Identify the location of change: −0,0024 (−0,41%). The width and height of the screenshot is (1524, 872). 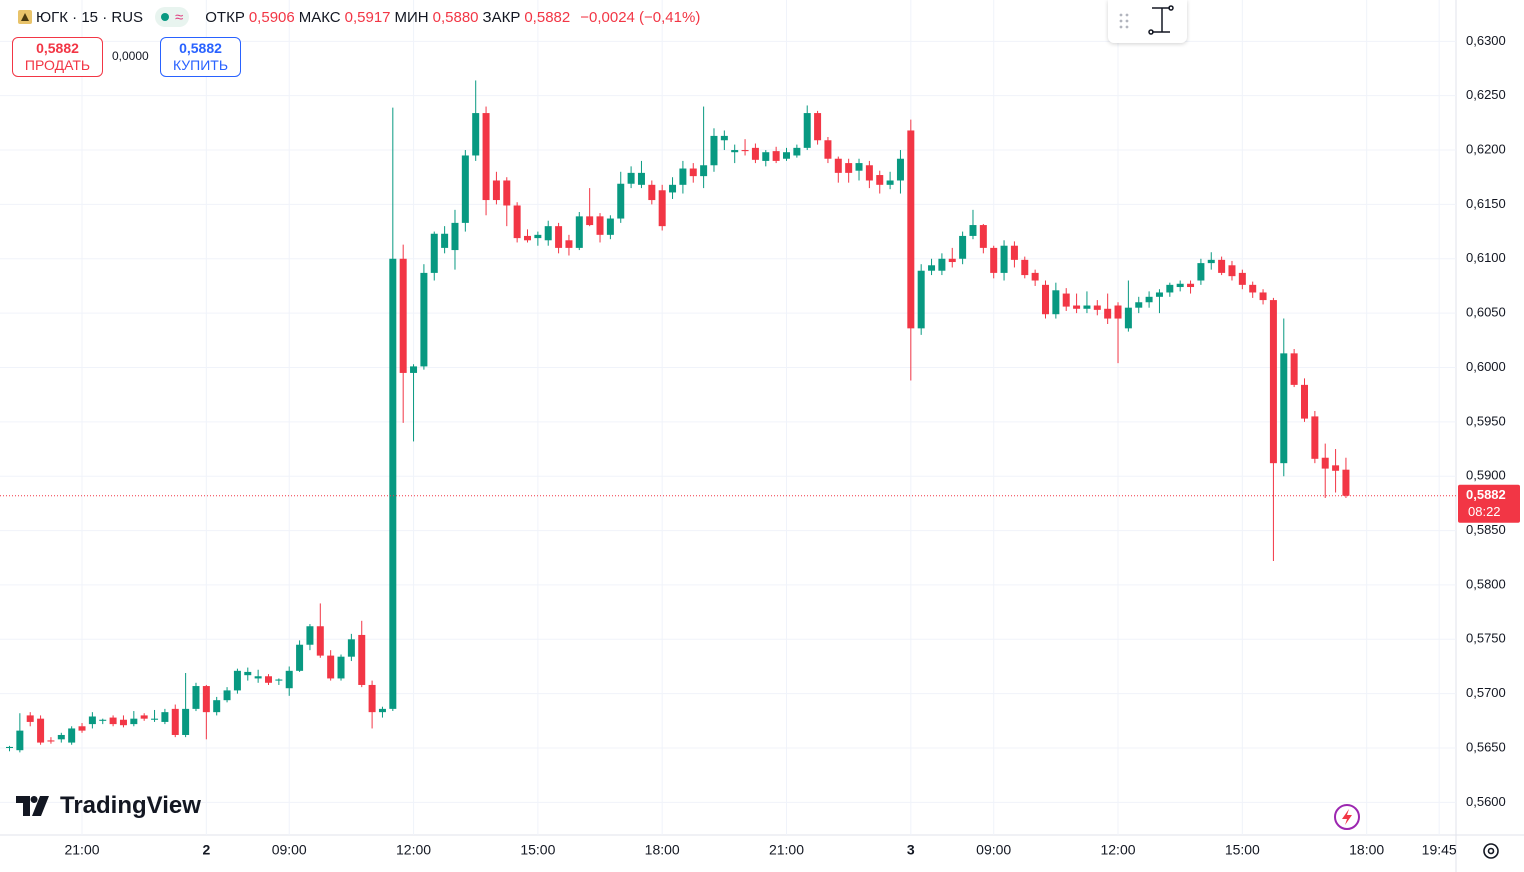
(640, 17).